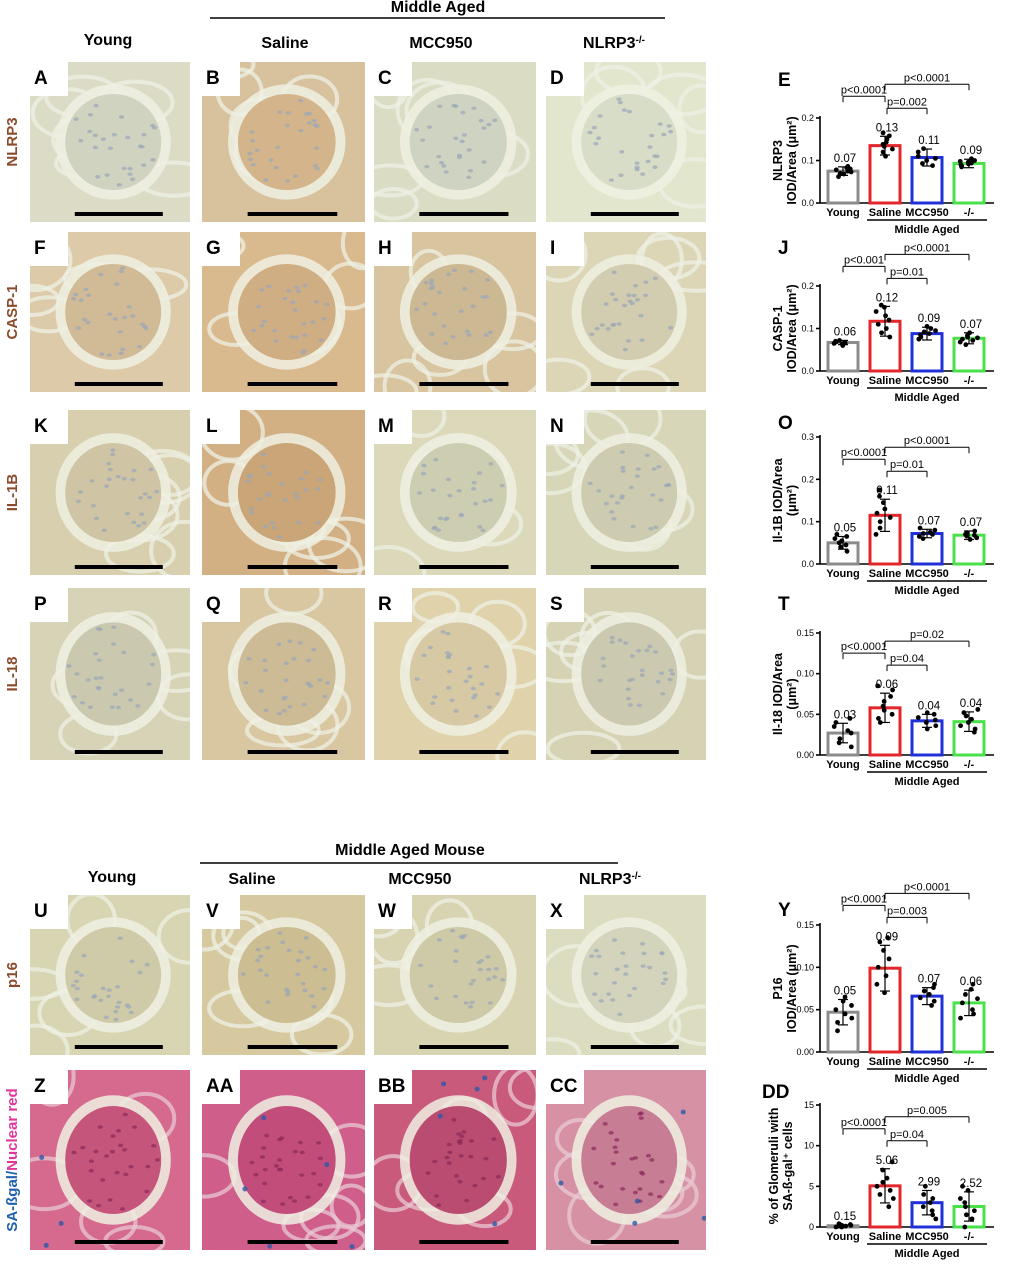 Image resolution: width=1020 pixels, height=1270 pixels. I want to click on value-label: 0.03, so click(845, 715).